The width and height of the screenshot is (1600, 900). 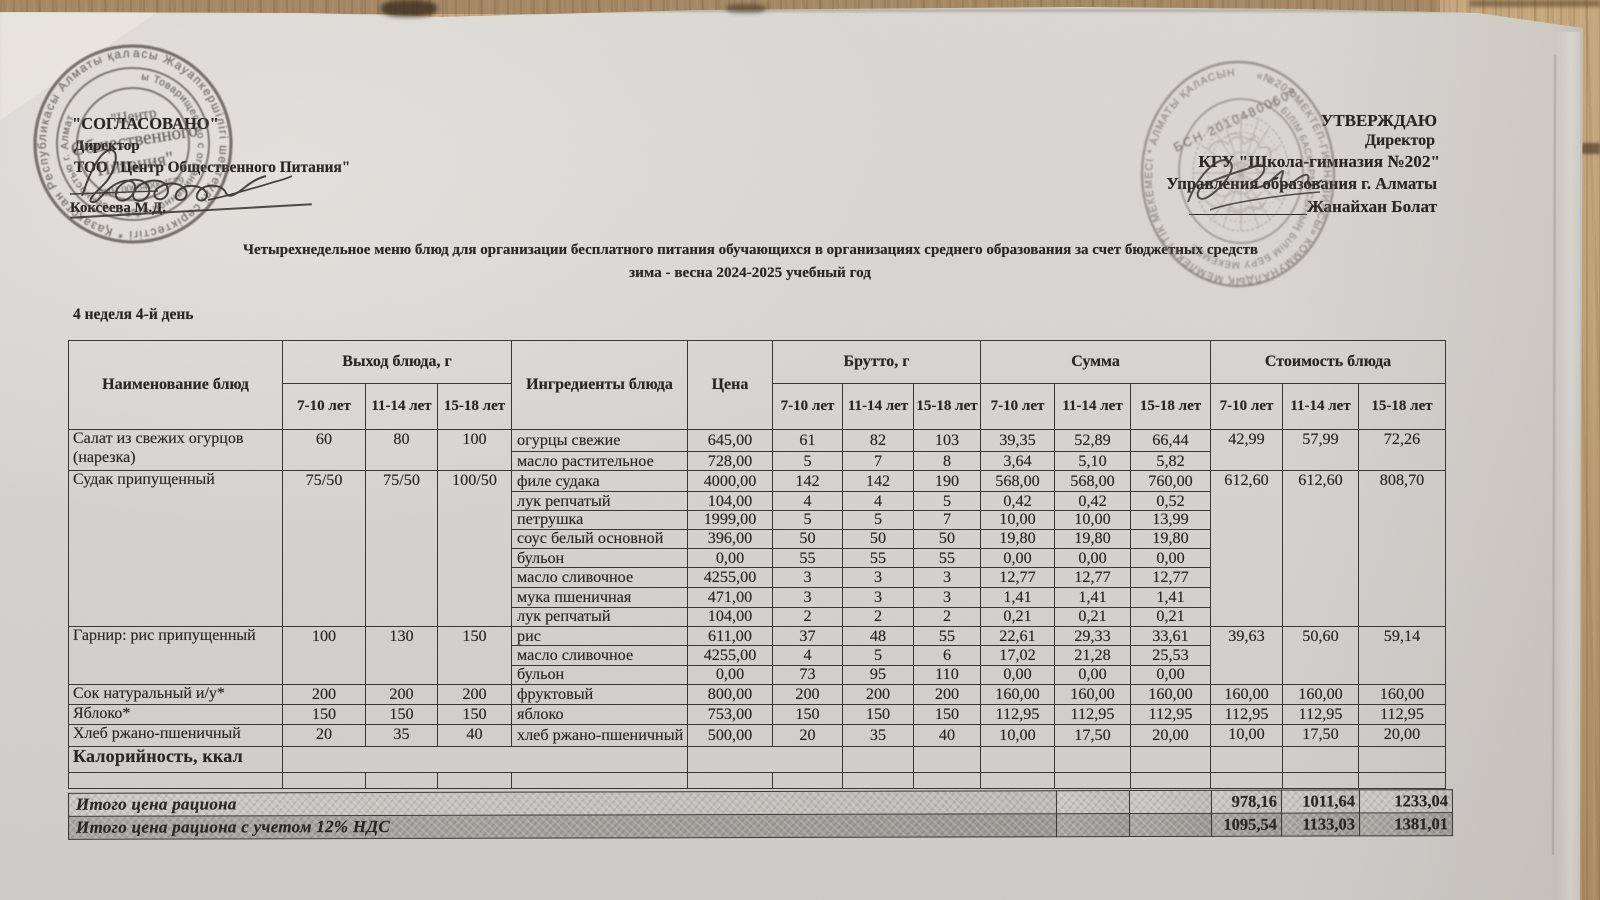 What do you see at coordinates (134, 116) in the screenshot?
I see `svg-text: "Центр` at bounding box center [134, 116].